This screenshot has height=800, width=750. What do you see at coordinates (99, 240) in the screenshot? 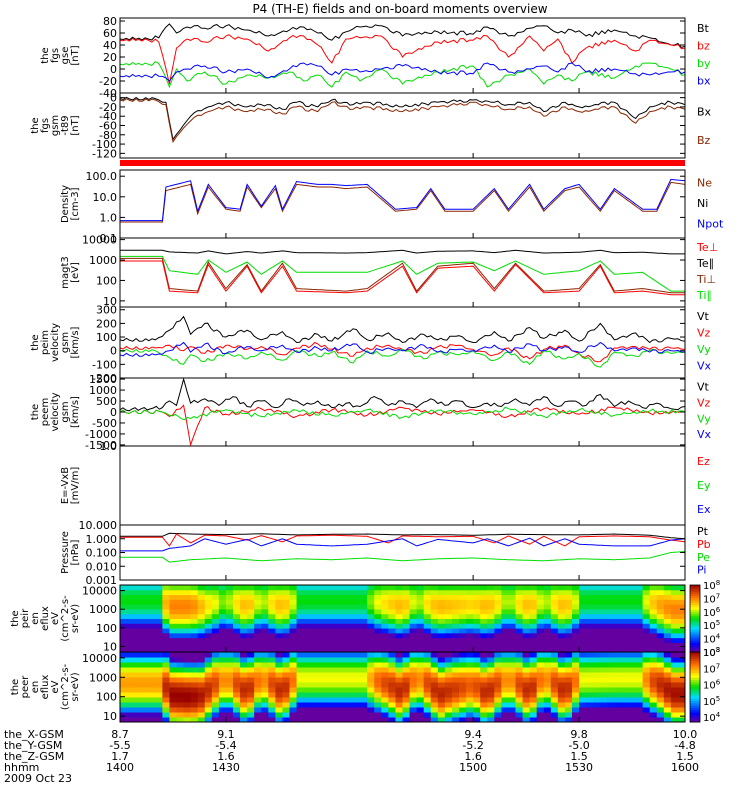
I see `y-tick-label: 10000` at bounding box center [99, 240].